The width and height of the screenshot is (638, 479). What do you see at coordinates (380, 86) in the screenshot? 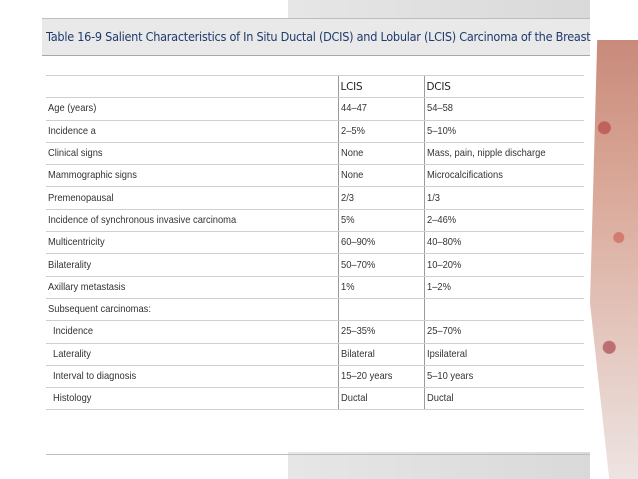
I see `header-lcis: LCIS` at bounding box center [380, 86].